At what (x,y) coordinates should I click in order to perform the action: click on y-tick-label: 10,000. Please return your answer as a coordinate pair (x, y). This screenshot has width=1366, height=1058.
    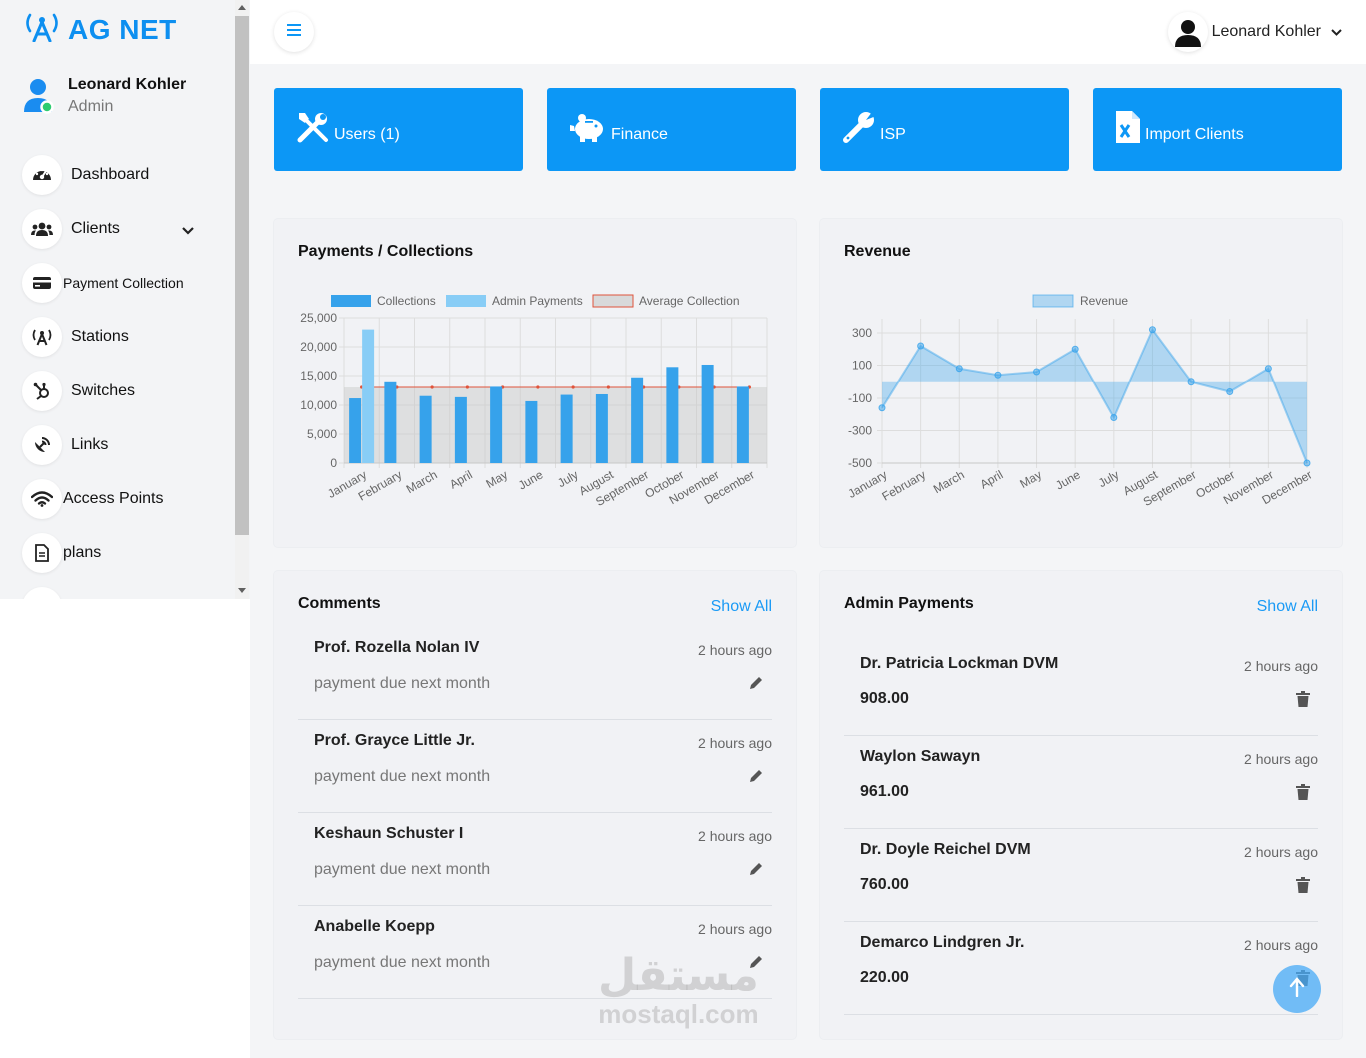
    Looking at the image, I should click on (318, 405).